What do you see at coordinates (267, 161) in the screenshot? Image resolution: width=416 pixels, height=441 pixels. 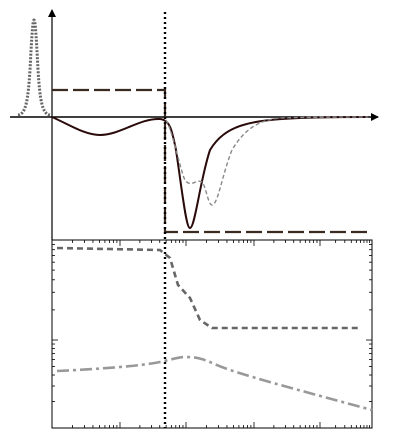 I see `secondary-curve` at bounding box center [267, 161].